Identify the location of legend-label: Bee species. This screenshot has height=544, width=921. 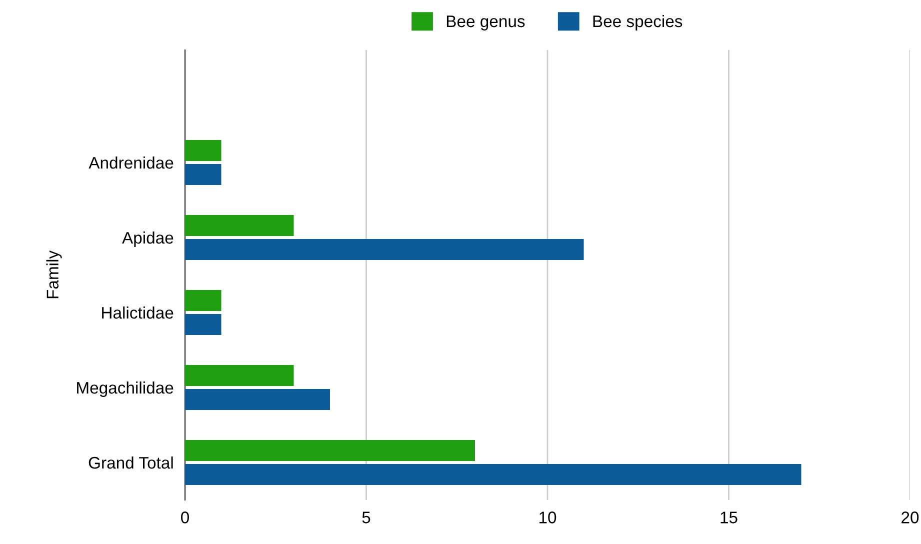
(637, 22).